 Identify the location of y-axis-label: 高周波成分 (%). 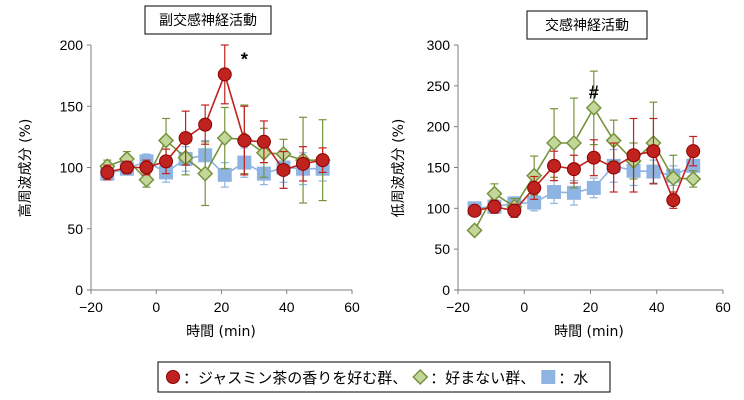
(25, 168).